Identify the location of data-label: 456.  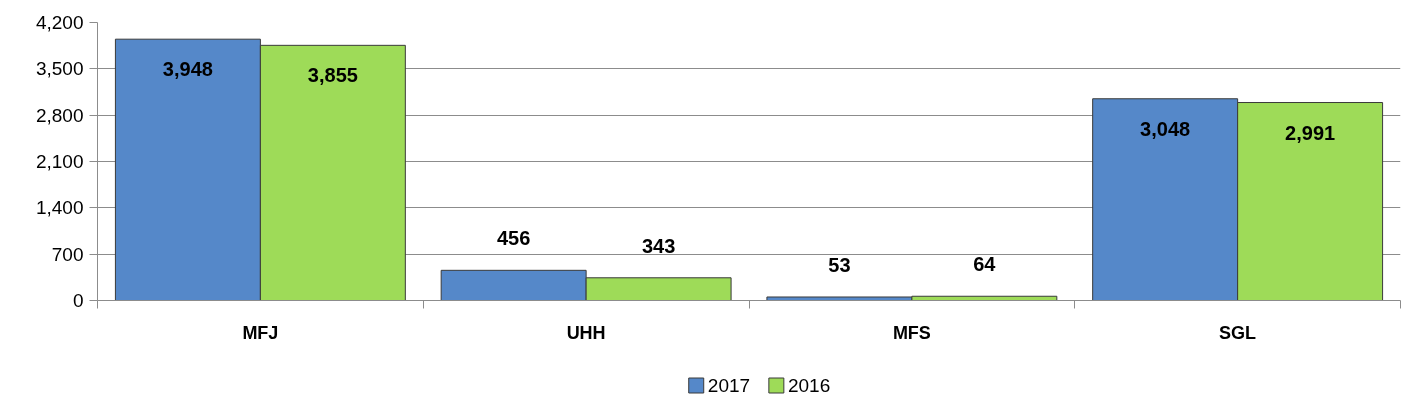
(513, 238).